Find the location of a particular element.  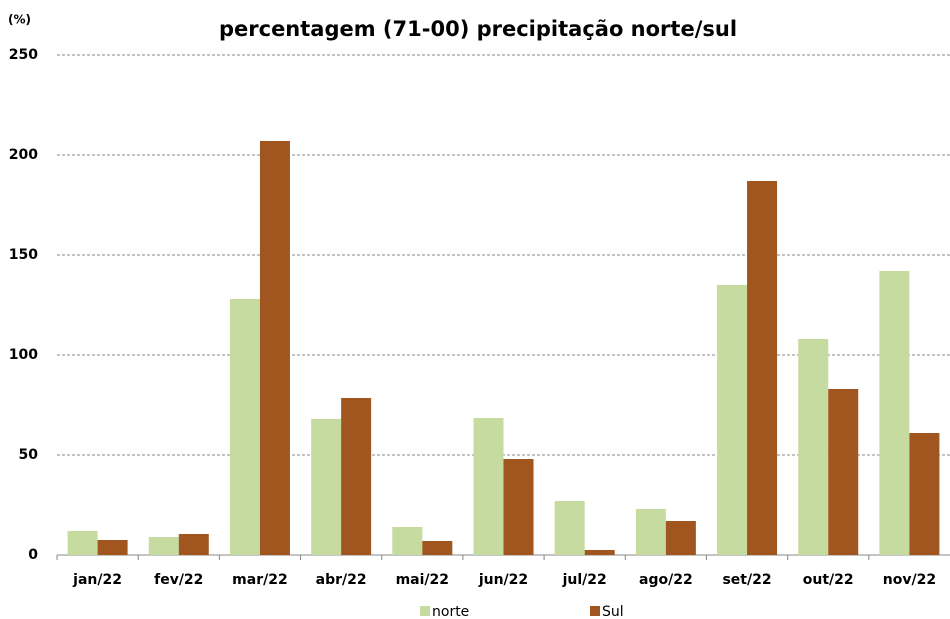

x-tick-label: set/22 is located at coordinates (746, 580).